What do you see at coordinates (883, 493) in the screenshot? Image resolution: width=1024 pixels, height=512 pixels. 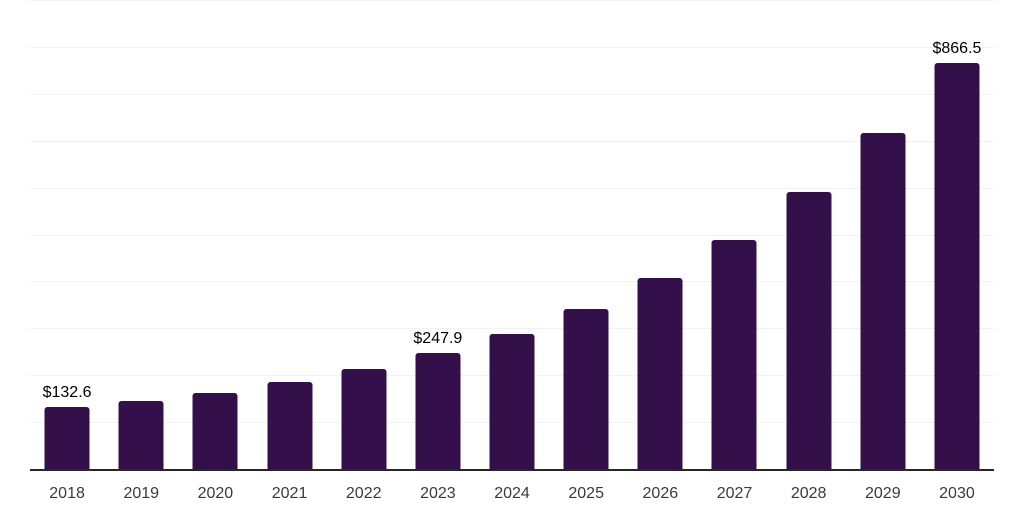 I see `x-tick-2029: 2029` at bounding box center [883, 493].